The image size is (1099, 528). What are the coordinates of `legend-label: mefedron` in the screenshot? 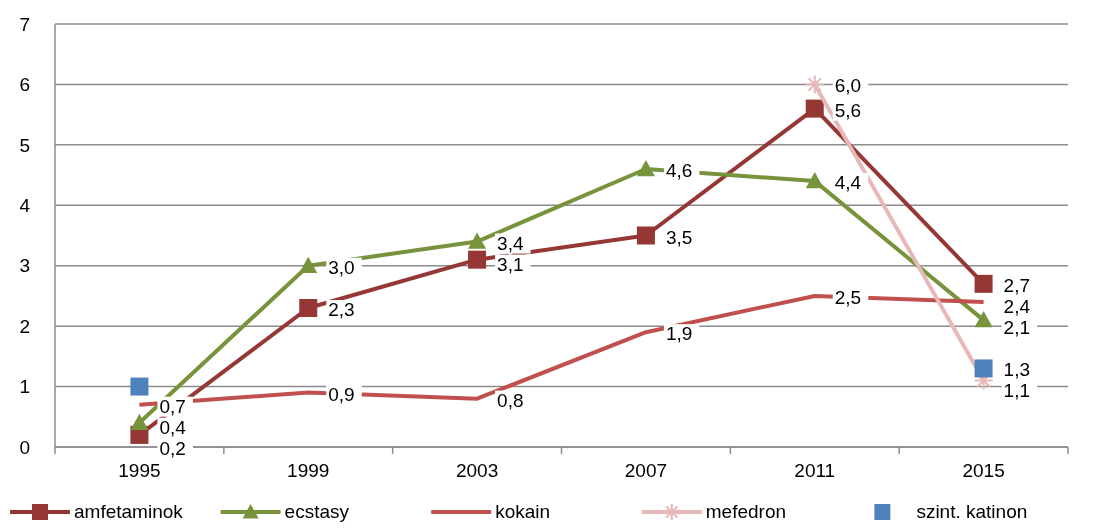 It's located at (746, 511).